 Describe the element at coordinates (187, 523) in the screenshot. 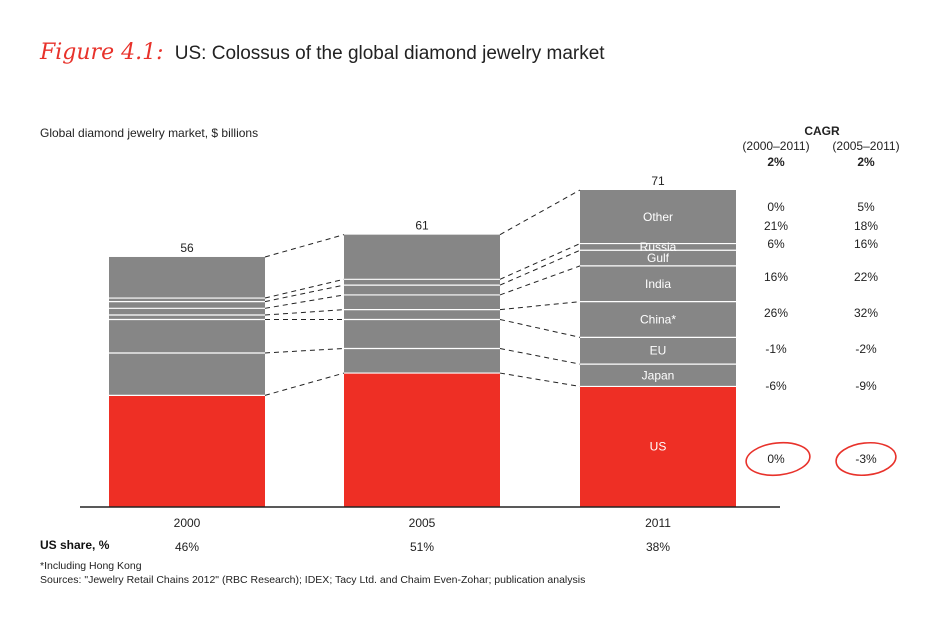

I see `category-label: 2000` at that location.